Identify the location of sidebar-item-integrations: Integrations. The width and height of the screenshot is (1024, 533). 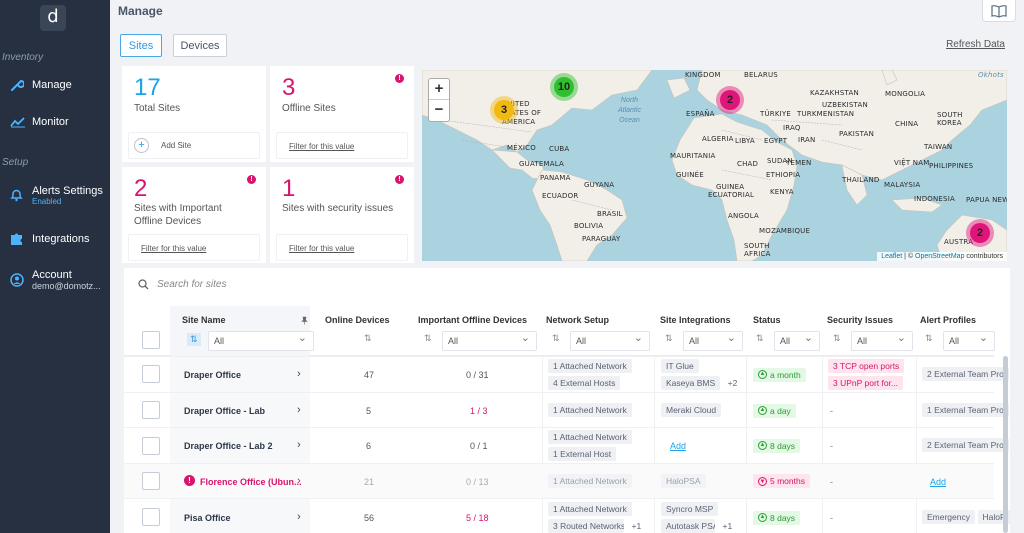
(55, 239).